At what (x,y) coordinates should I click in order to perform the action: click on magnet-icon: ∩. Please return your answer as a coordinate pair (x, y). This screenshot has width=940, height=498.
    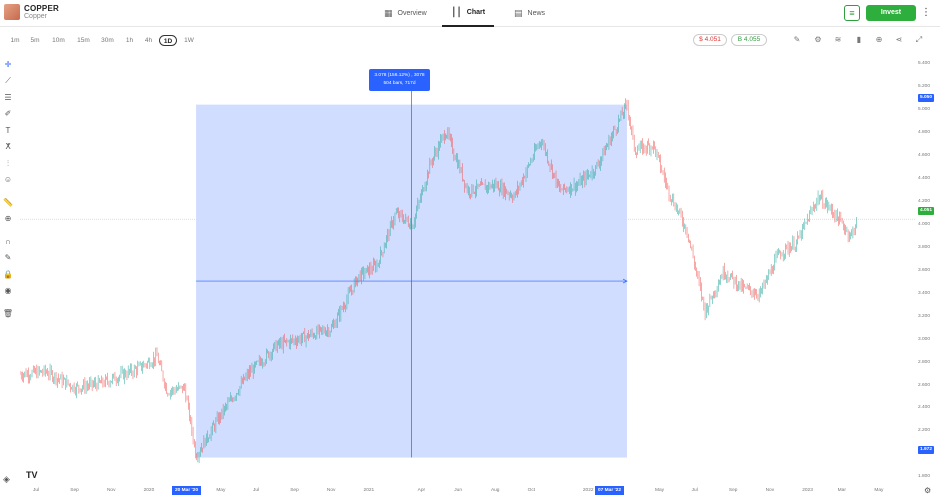
    Looking at the image, I should click on (8, 241).